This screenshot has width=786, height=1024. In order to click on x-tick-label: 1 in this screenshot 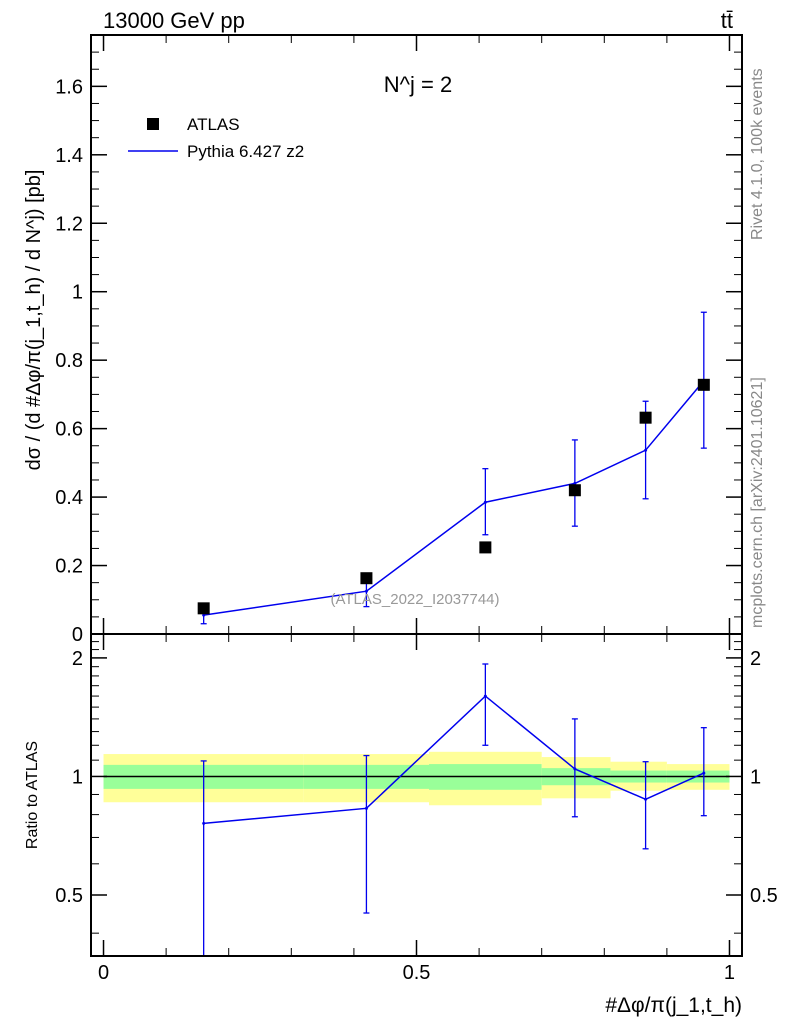, I will do `click(729, 973)`.